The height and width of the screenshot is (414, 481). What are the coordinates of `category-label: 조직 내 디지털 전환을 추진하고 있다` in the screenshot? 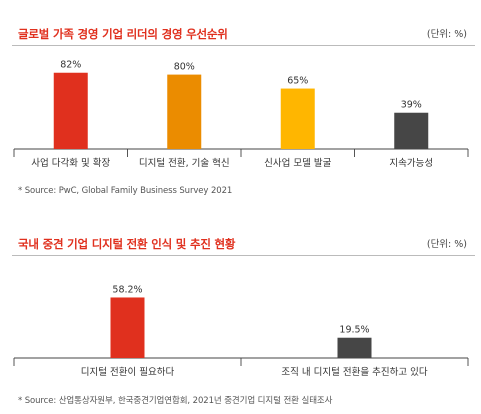 It's located at (354, 372).